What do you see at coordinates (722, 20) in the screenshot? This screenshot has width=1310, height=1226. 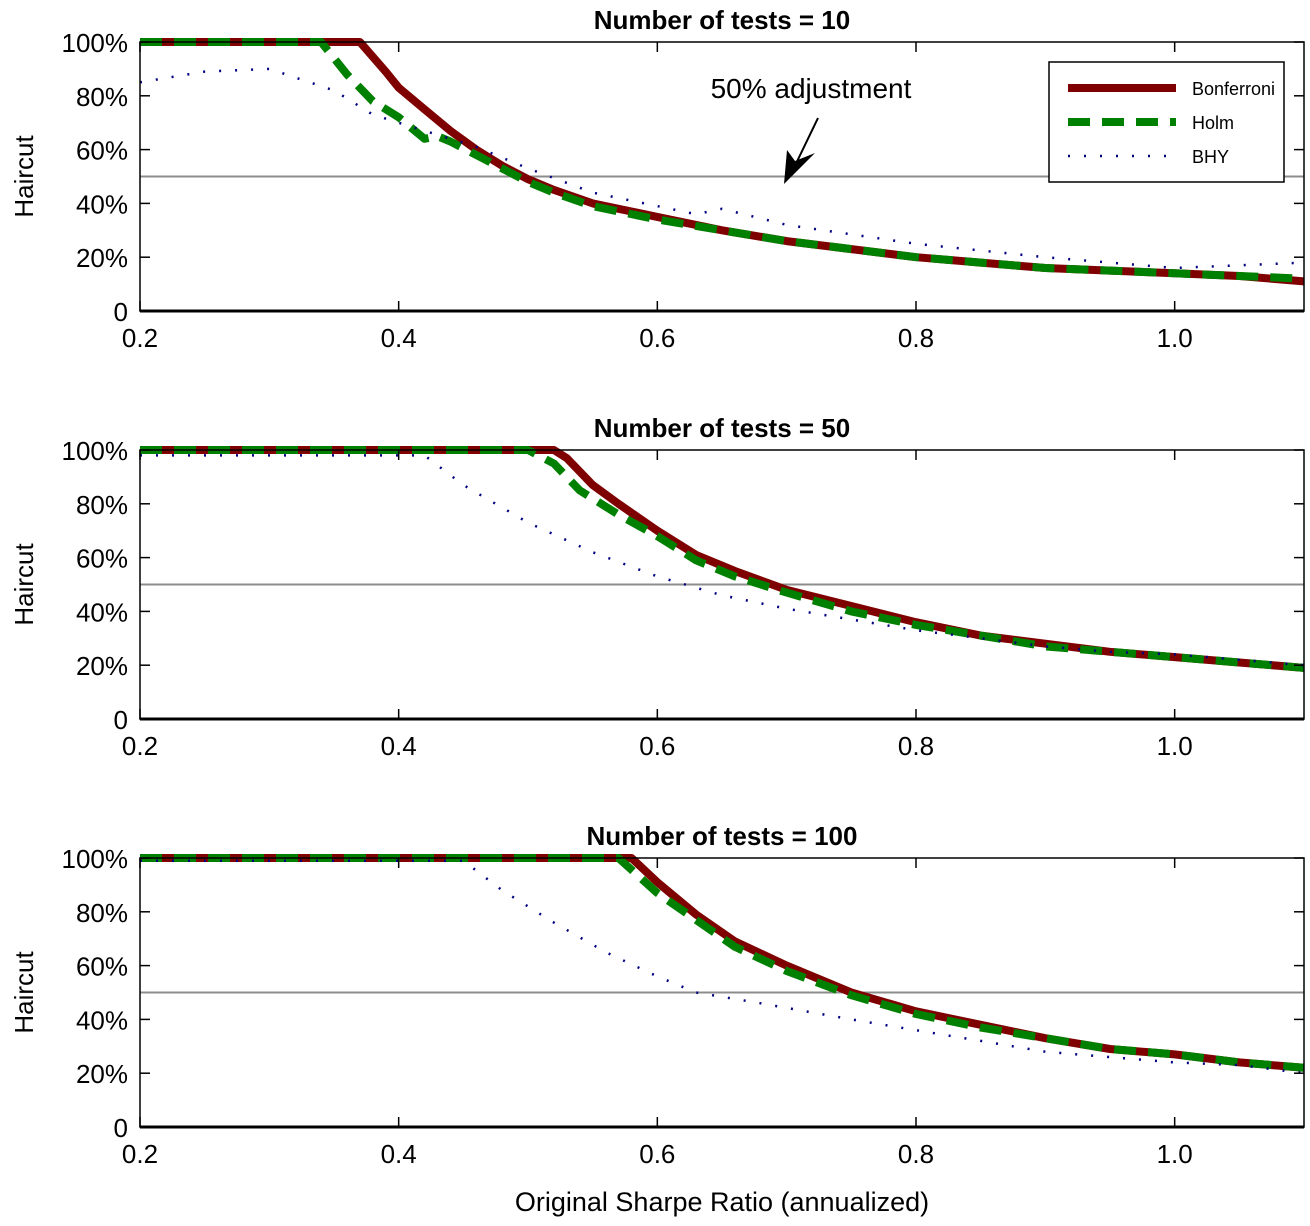 I see `chart-title: Number of tests = 10` at bounding box center [722, 20].